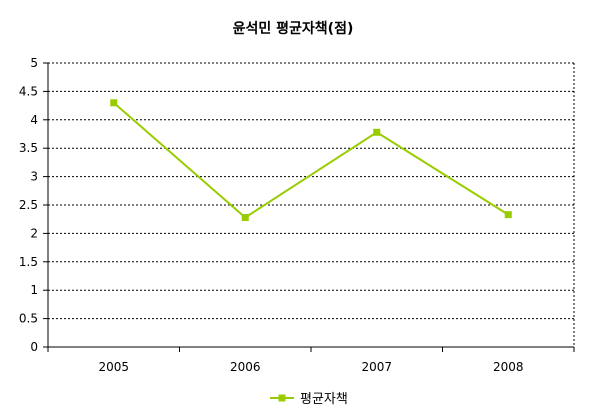 The height and width of the screenshot is (419, 601). I want to click on y-tick-label: 3.5, so click(28, 148).